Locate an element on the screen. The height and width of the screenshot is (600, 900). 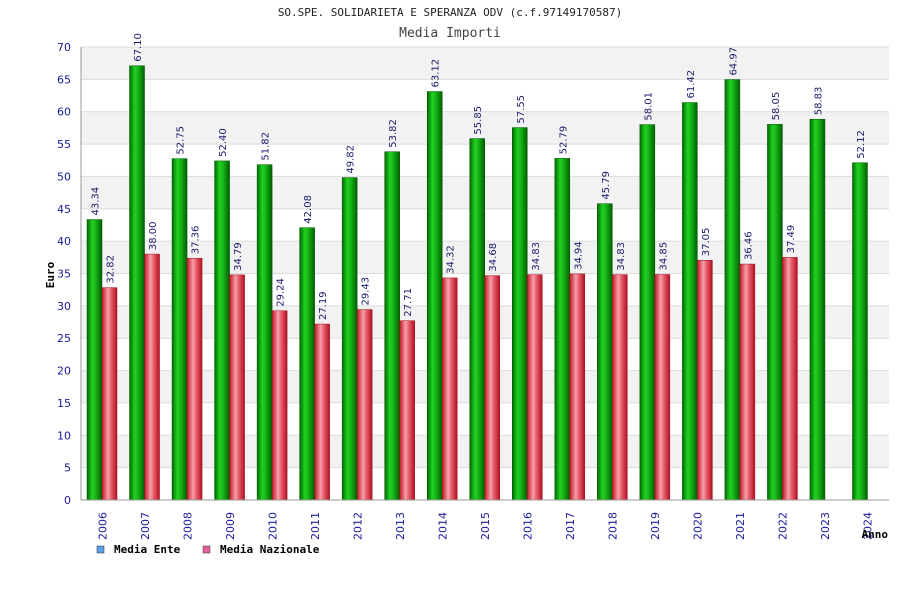
data-label: 45.79 is located at coordinates (606, 185).